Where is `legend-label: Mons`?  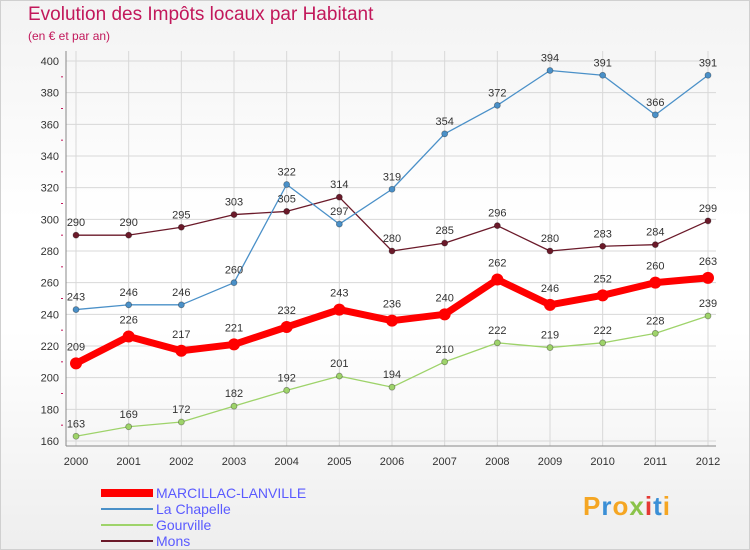
legend-label: Mons is located at coordinates (173, 541).